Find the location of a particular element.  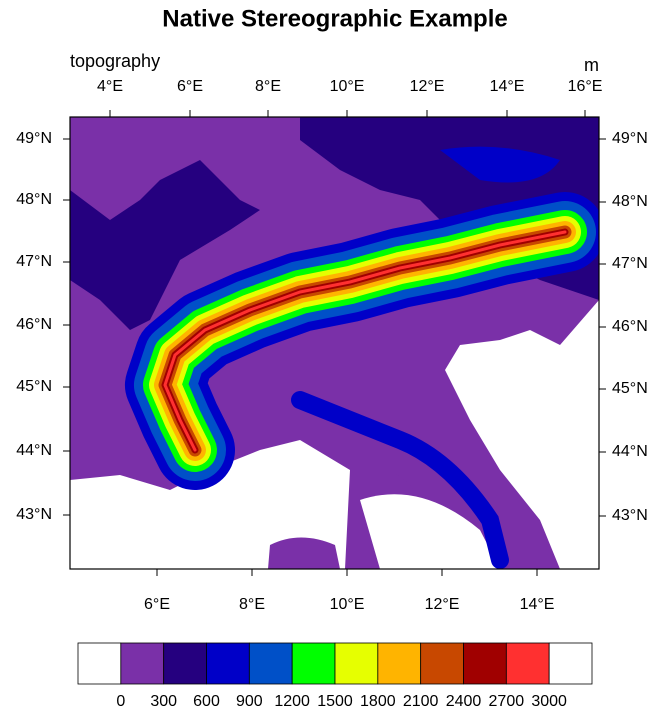

bottom-lon-label: 10°E is located at coordinates (347, 604).